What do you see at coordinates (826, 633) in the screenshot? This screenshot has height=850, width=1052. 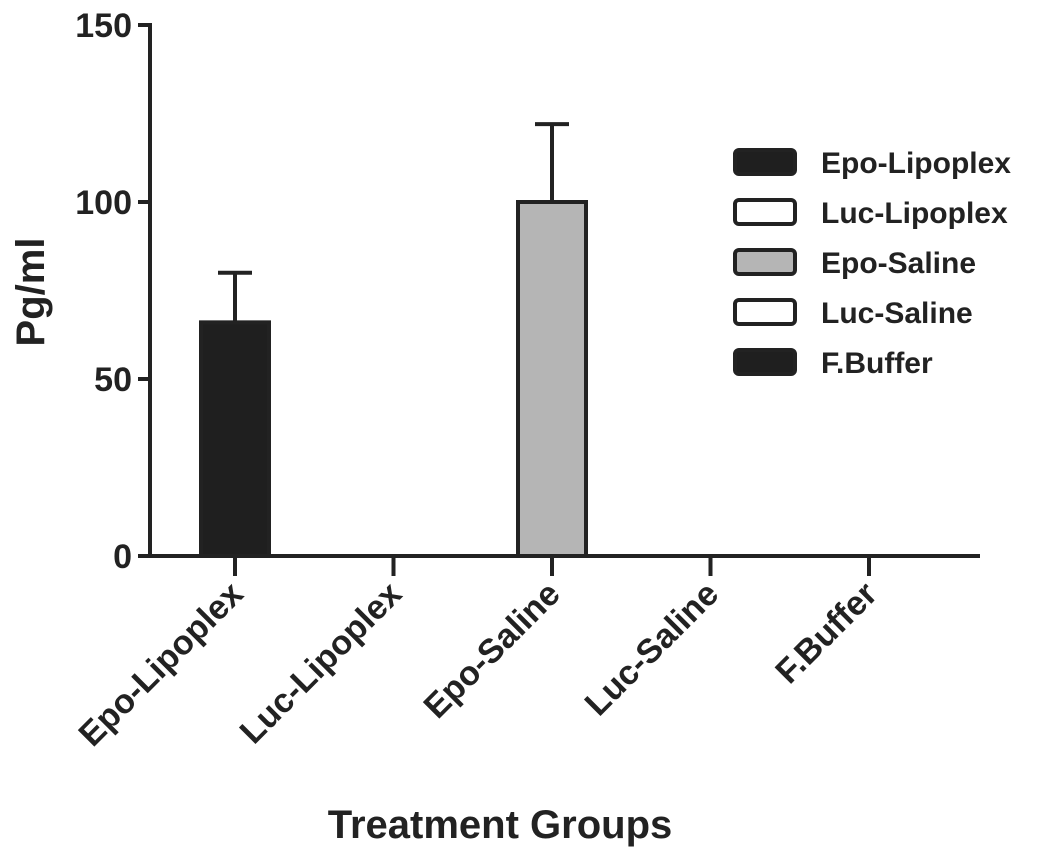 I see `x-tick-label: F.Buffer` at bounding box center [826, 633].